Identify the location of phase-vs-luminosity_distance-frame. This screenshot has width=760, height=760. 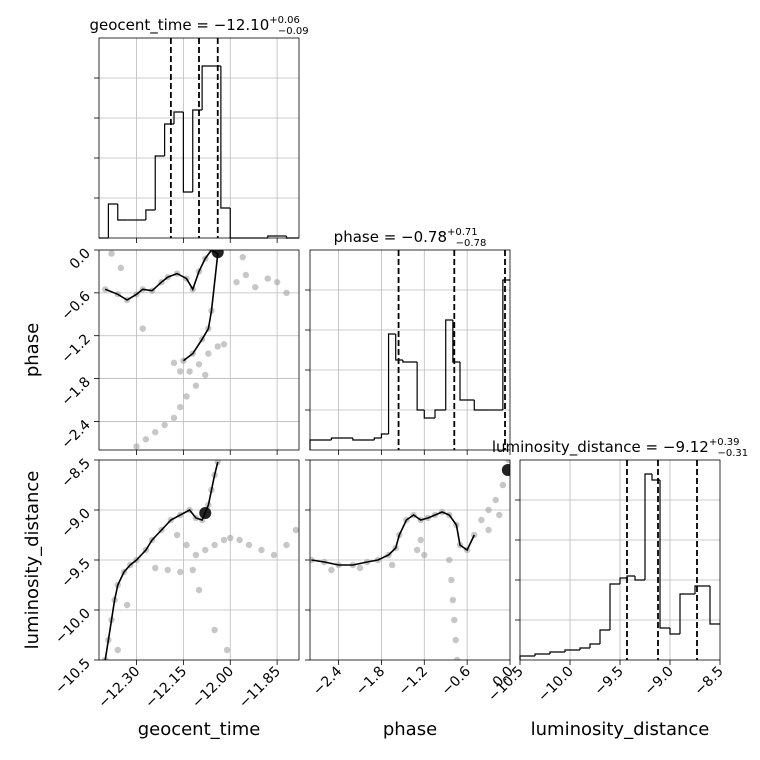
(410, 560).